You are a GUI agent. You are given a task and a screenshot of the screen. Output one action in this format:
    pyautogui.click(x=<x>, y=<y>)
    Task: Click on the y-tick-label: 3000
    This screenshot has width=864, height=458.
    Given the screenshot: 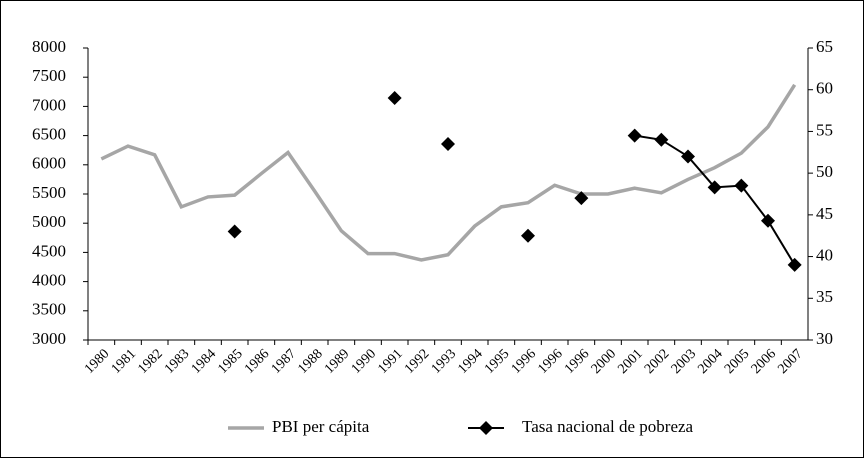 What is the action you would take?
    pyautogui.click(x=49, y=338)
    